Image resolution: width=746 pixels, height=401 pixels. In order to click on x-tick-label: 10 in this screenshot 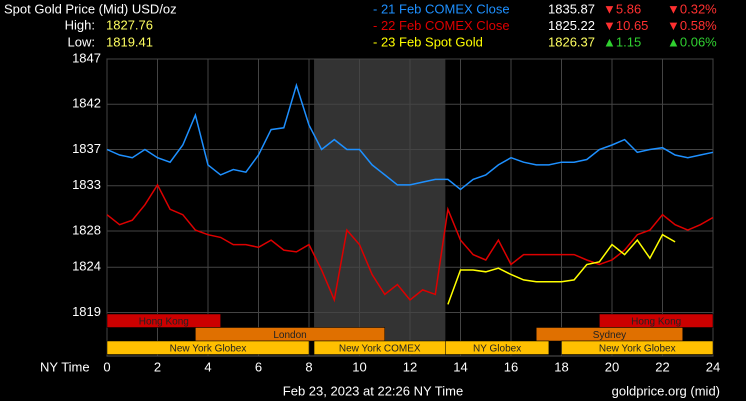, I will do `click(359, 366)`.